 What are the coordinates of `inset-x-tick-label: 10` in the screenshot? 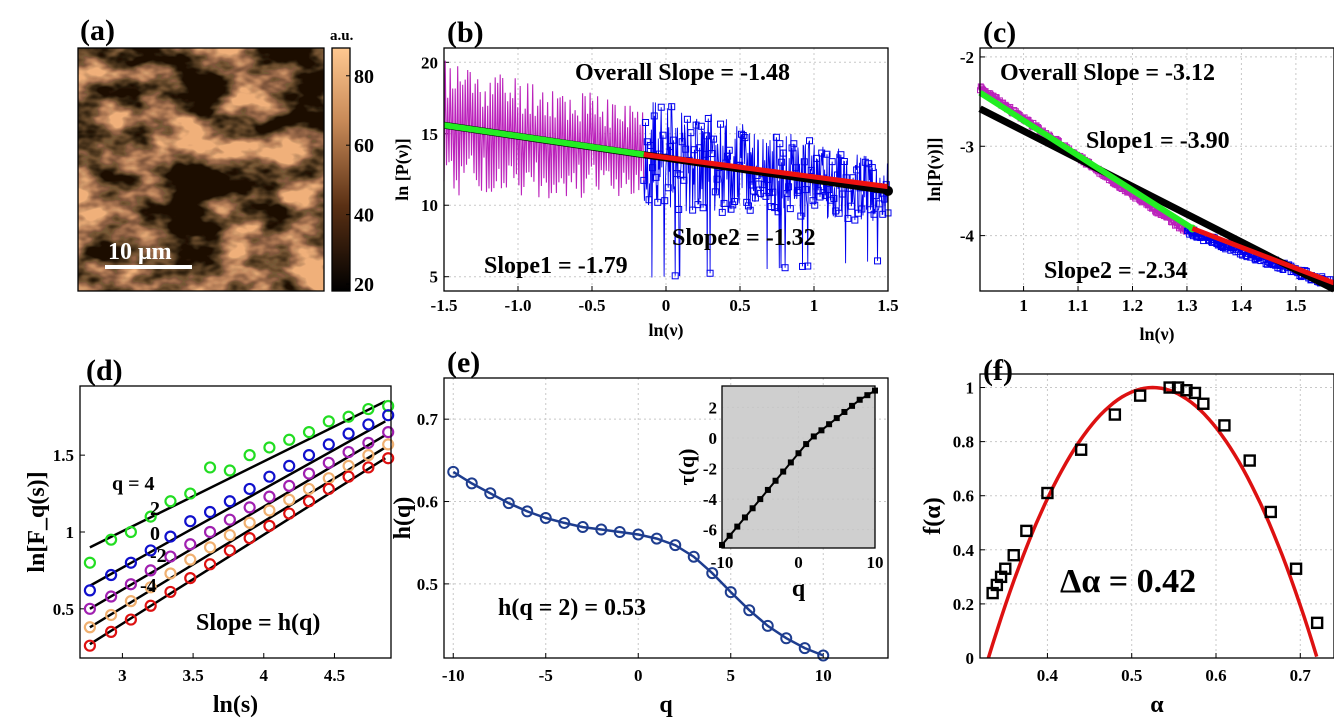 It's located at (875, 562).